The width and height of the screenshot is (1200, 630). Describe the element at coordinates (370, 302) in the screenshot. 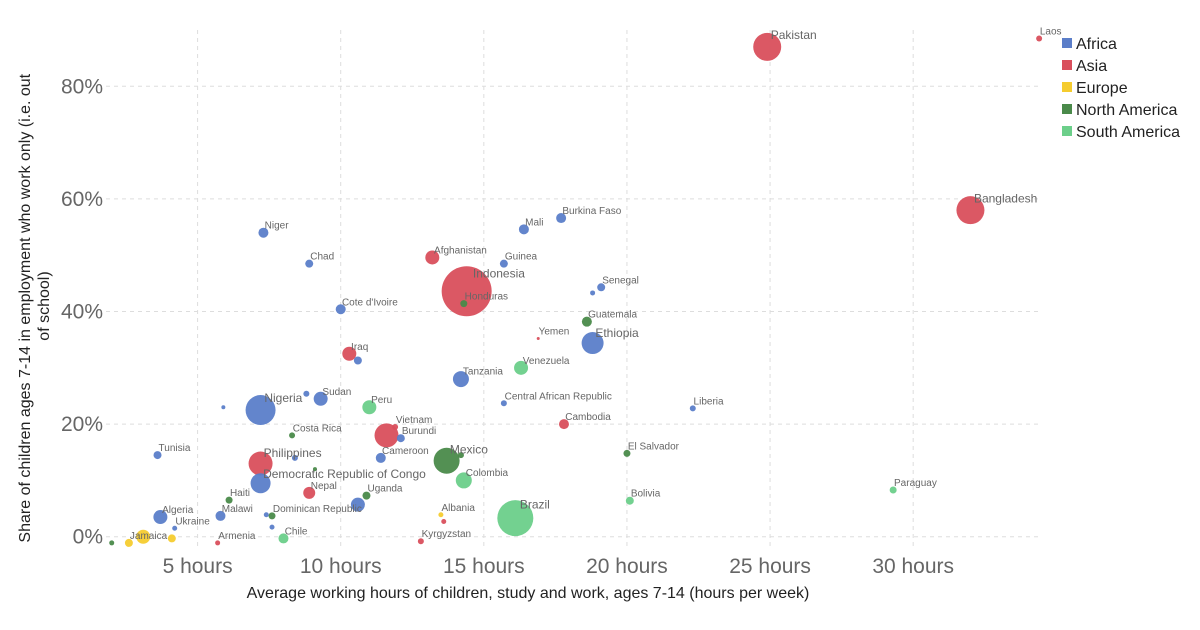

I see `point-label-cote-d-ivoire: Cote d'Ivoire` at that location.